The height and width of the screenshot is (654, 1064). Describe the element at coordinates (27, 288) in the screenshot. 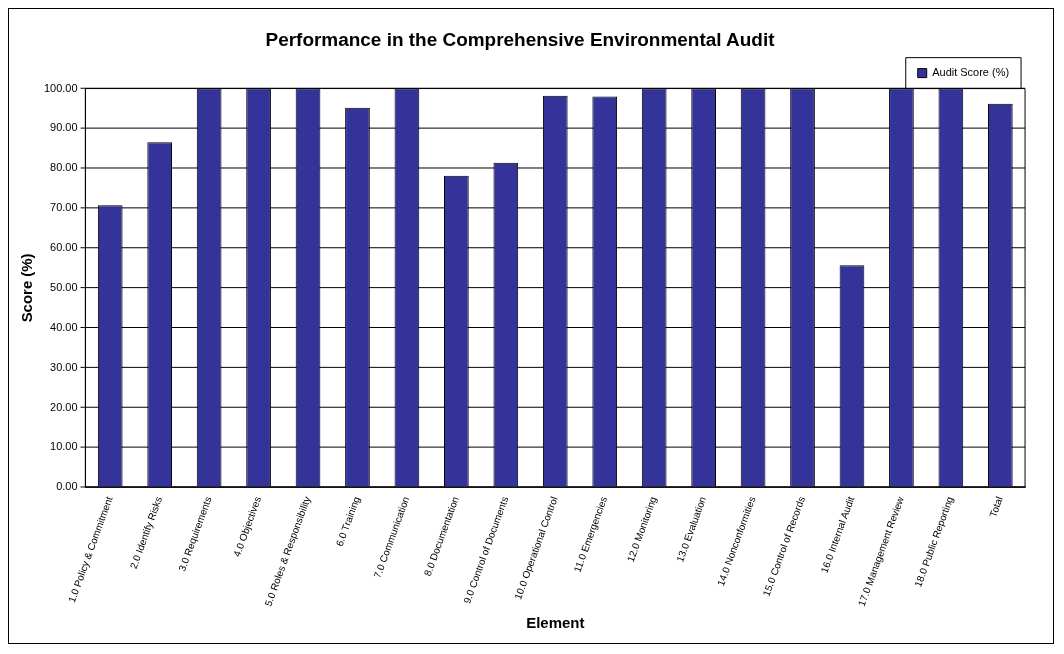

I see `y-axis-title: Score (%)` at that location.